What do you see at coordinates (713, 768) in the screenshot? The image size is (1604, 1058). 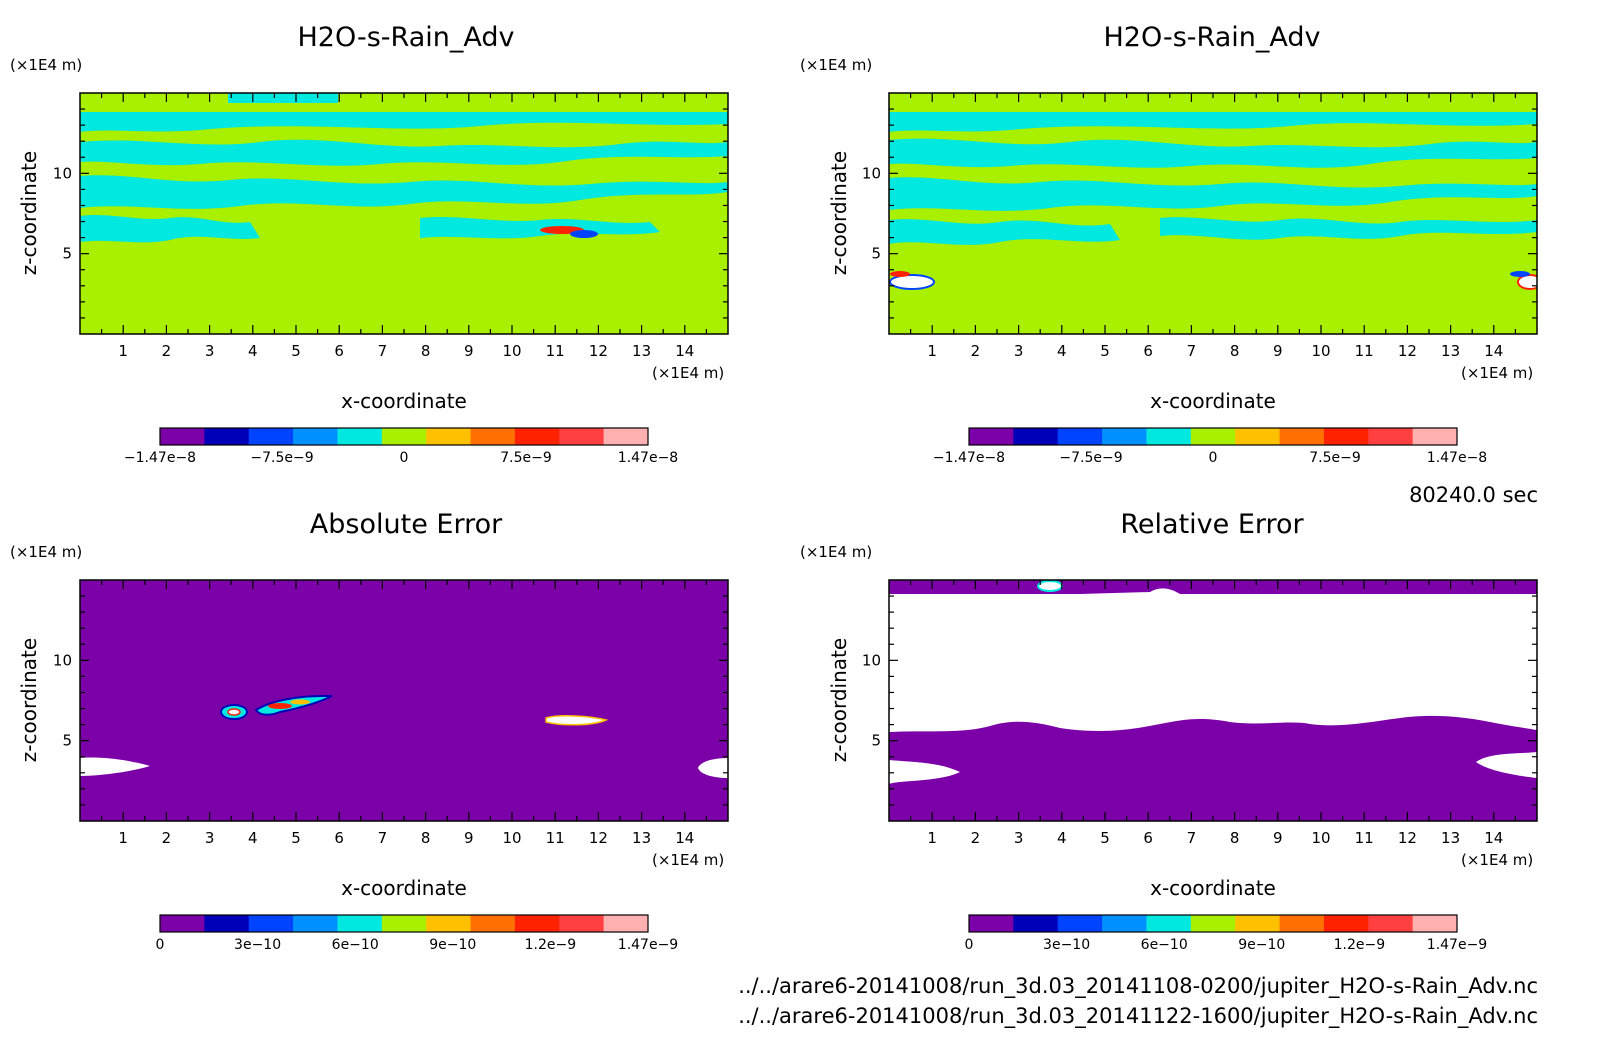 I see `error-white-right` at bounding box center [713, 768].